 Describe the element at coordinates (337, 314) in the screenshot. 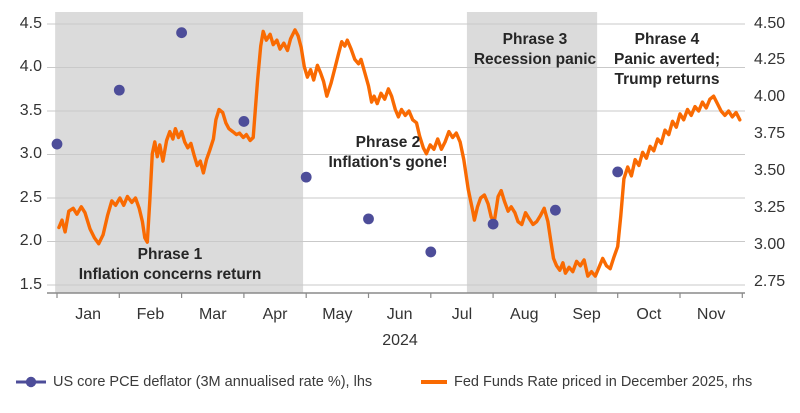

I see `x-axis-month-label: May` at that location.